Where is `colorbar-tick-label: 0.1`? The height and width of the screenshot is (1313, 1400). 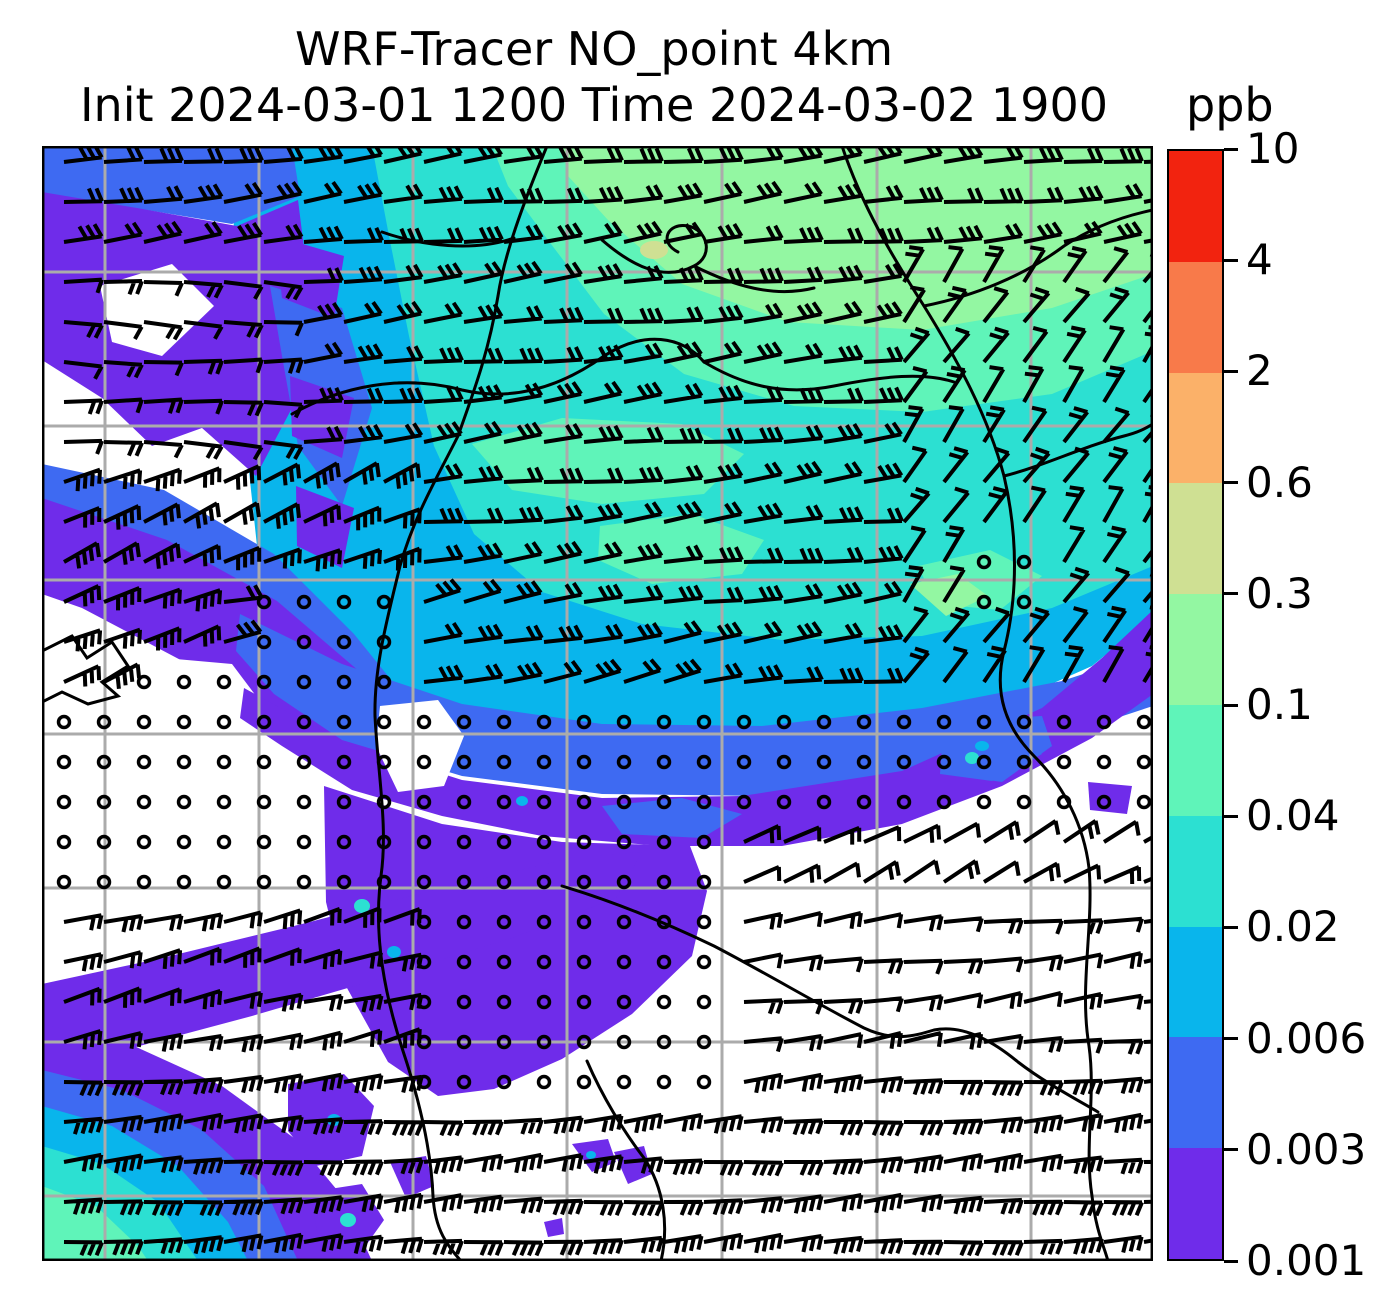
colorbar-tick-label: 0.1 is located at coordinates (1279, 704).